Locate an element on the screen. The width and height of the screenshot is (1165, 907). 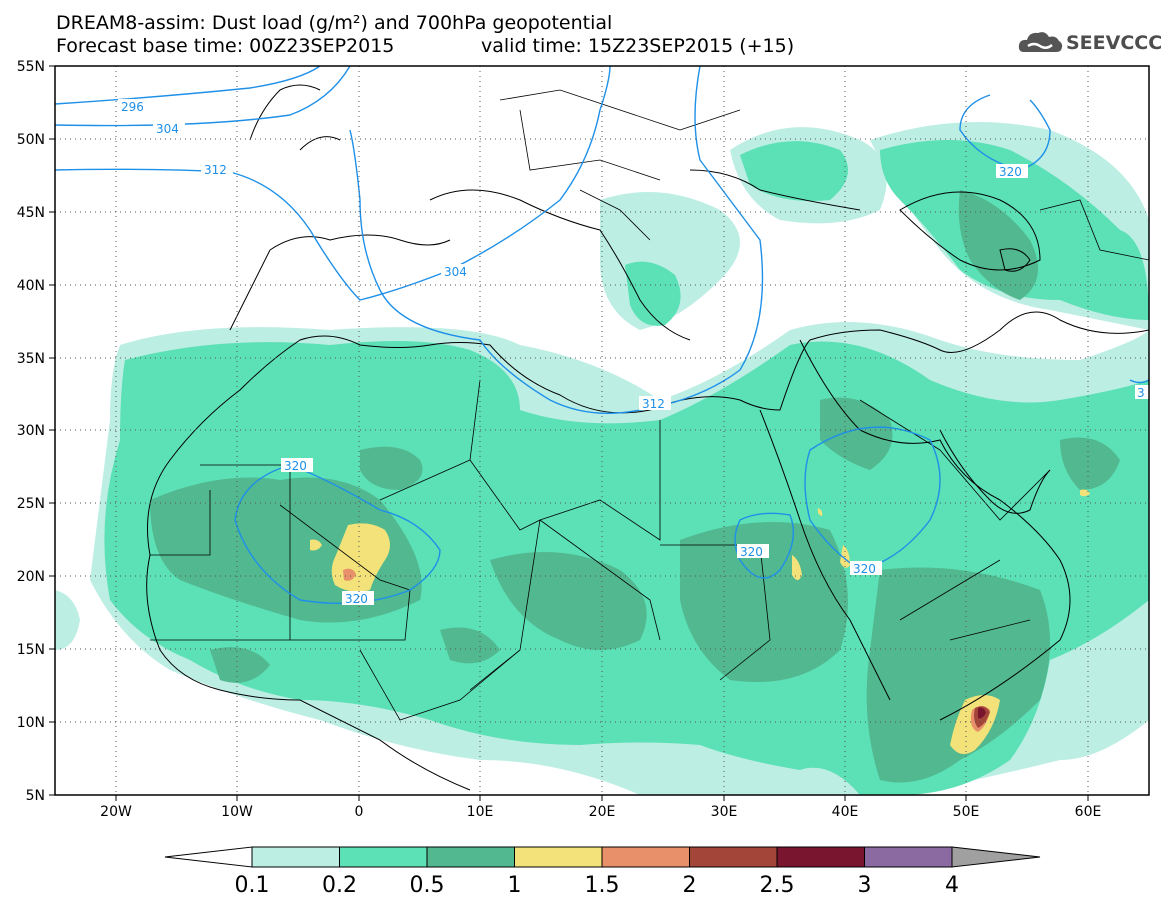
colorbar-label: 1 is located at coordinates (515, 885).